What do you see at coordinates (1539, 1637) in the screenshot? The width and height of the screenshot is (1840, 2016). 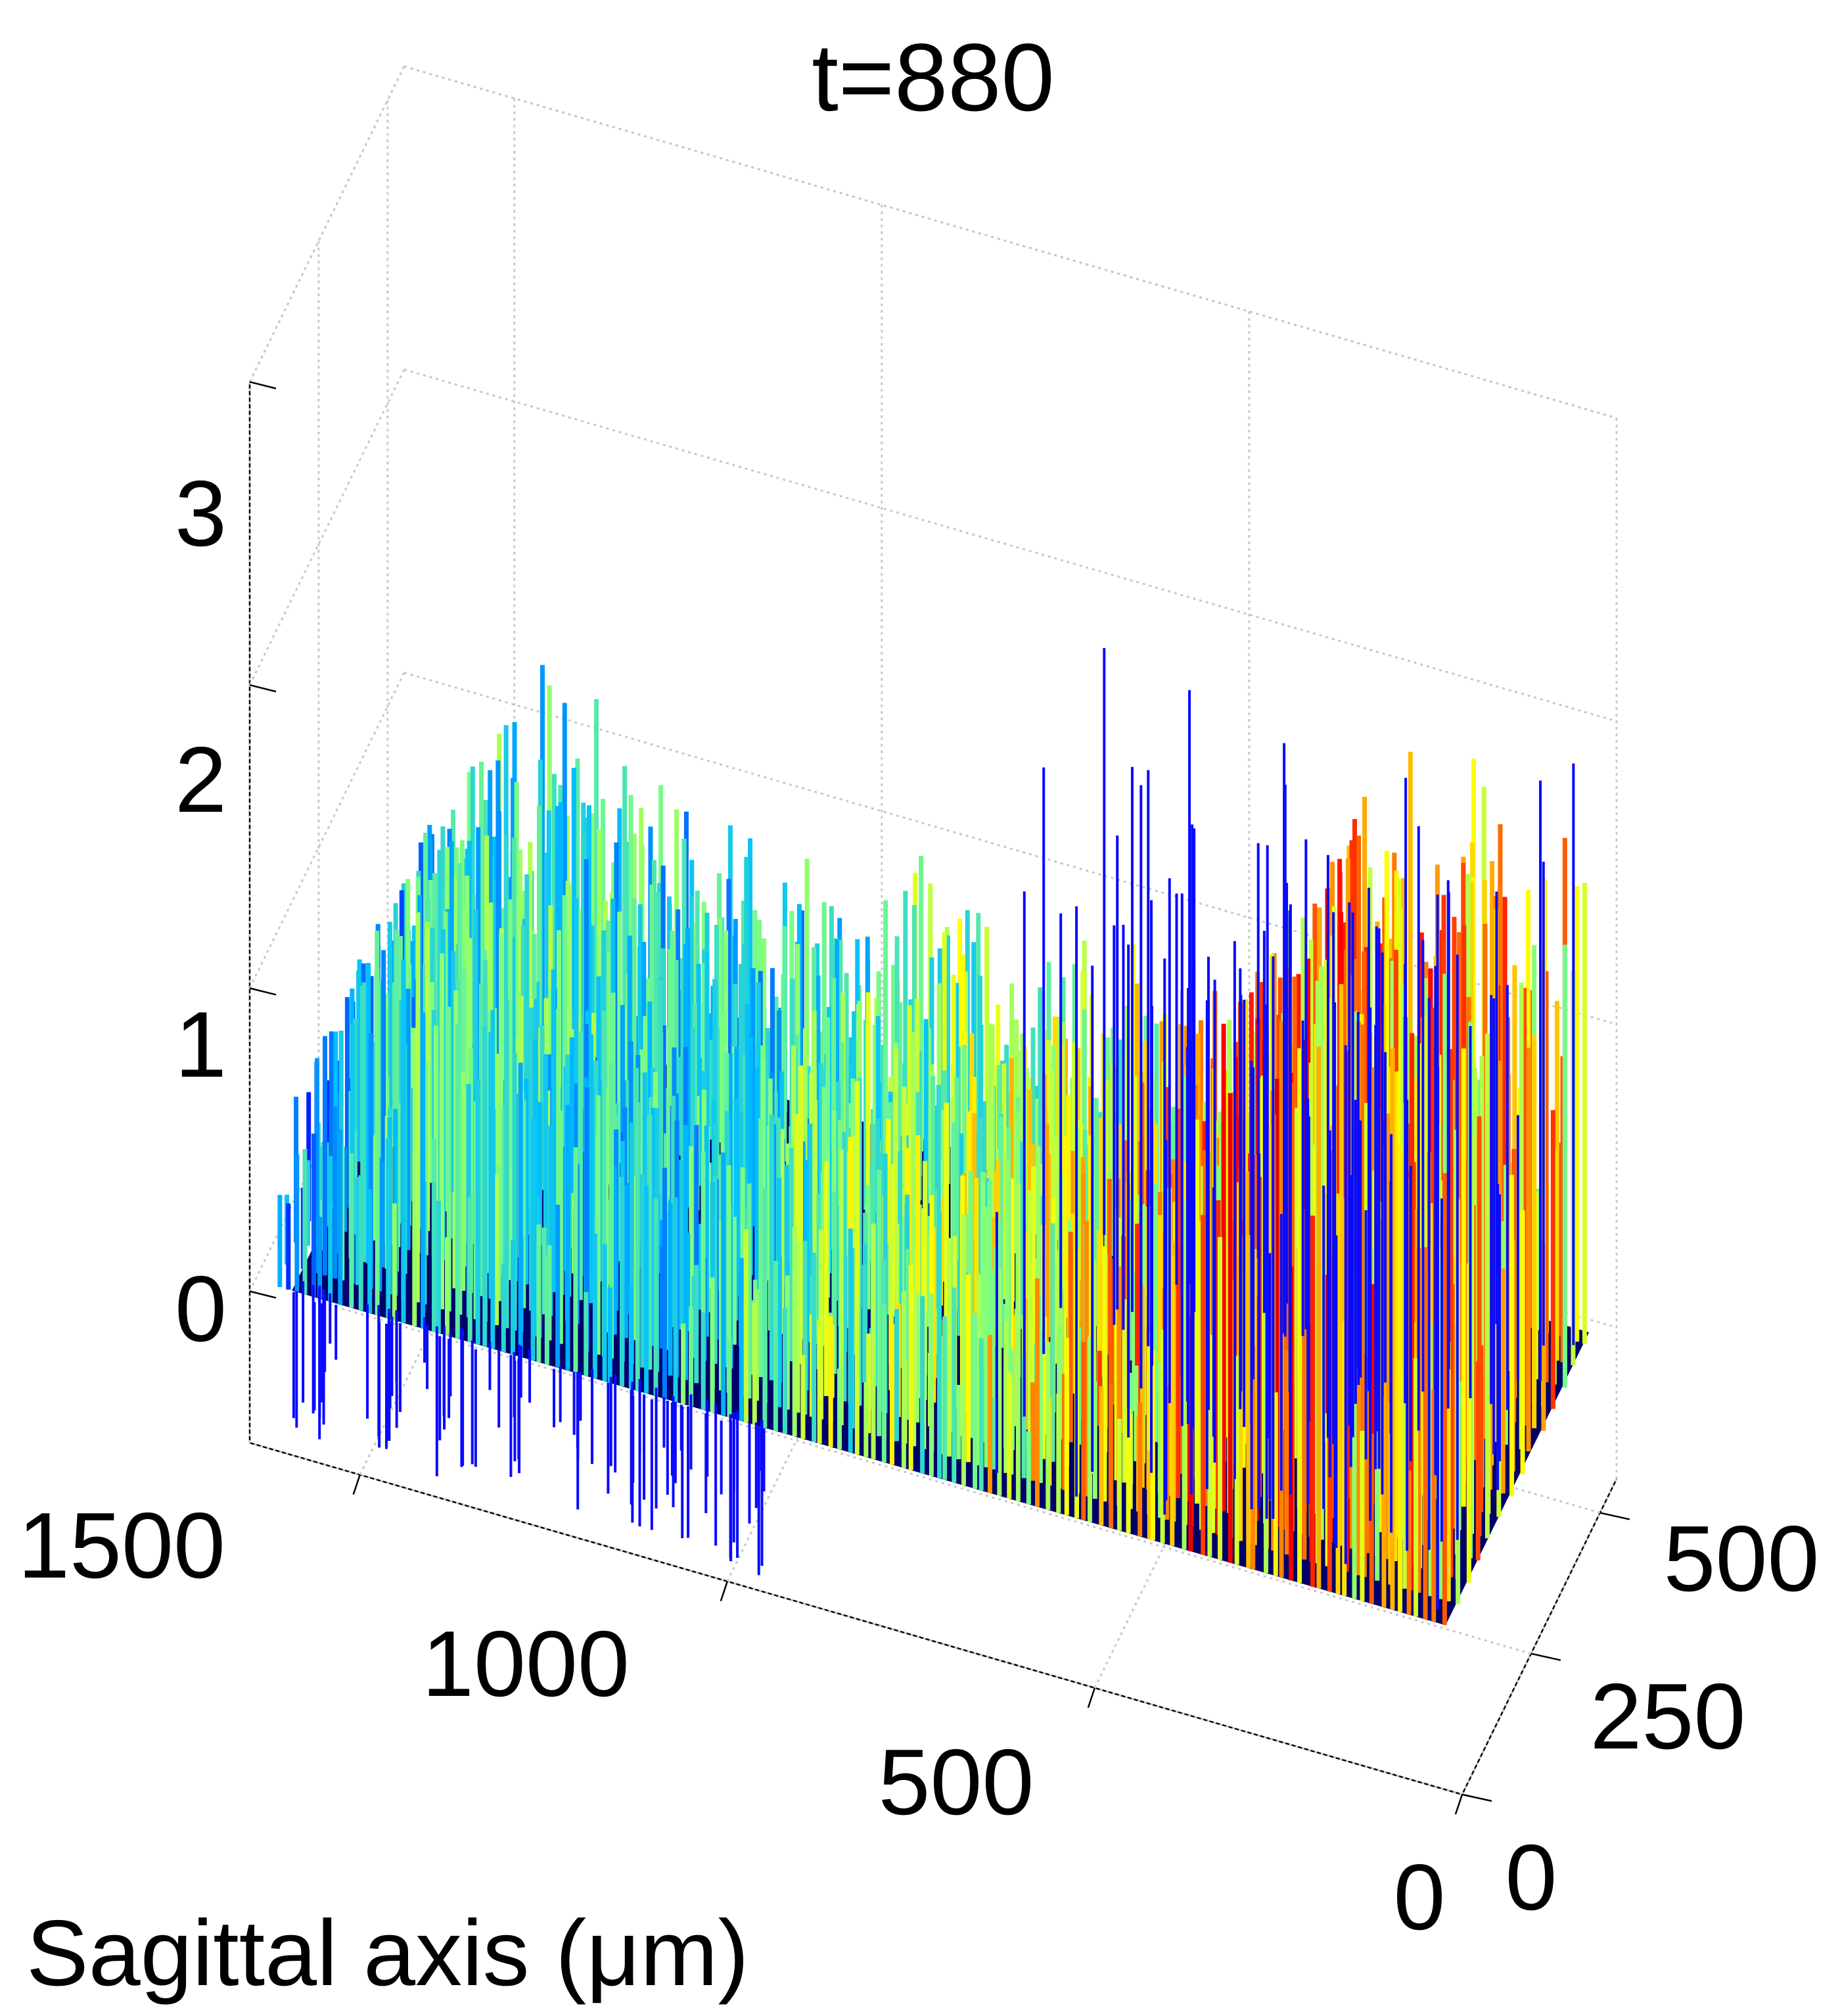 I see `y-axis-line` at bounding box center [1539, 1637].